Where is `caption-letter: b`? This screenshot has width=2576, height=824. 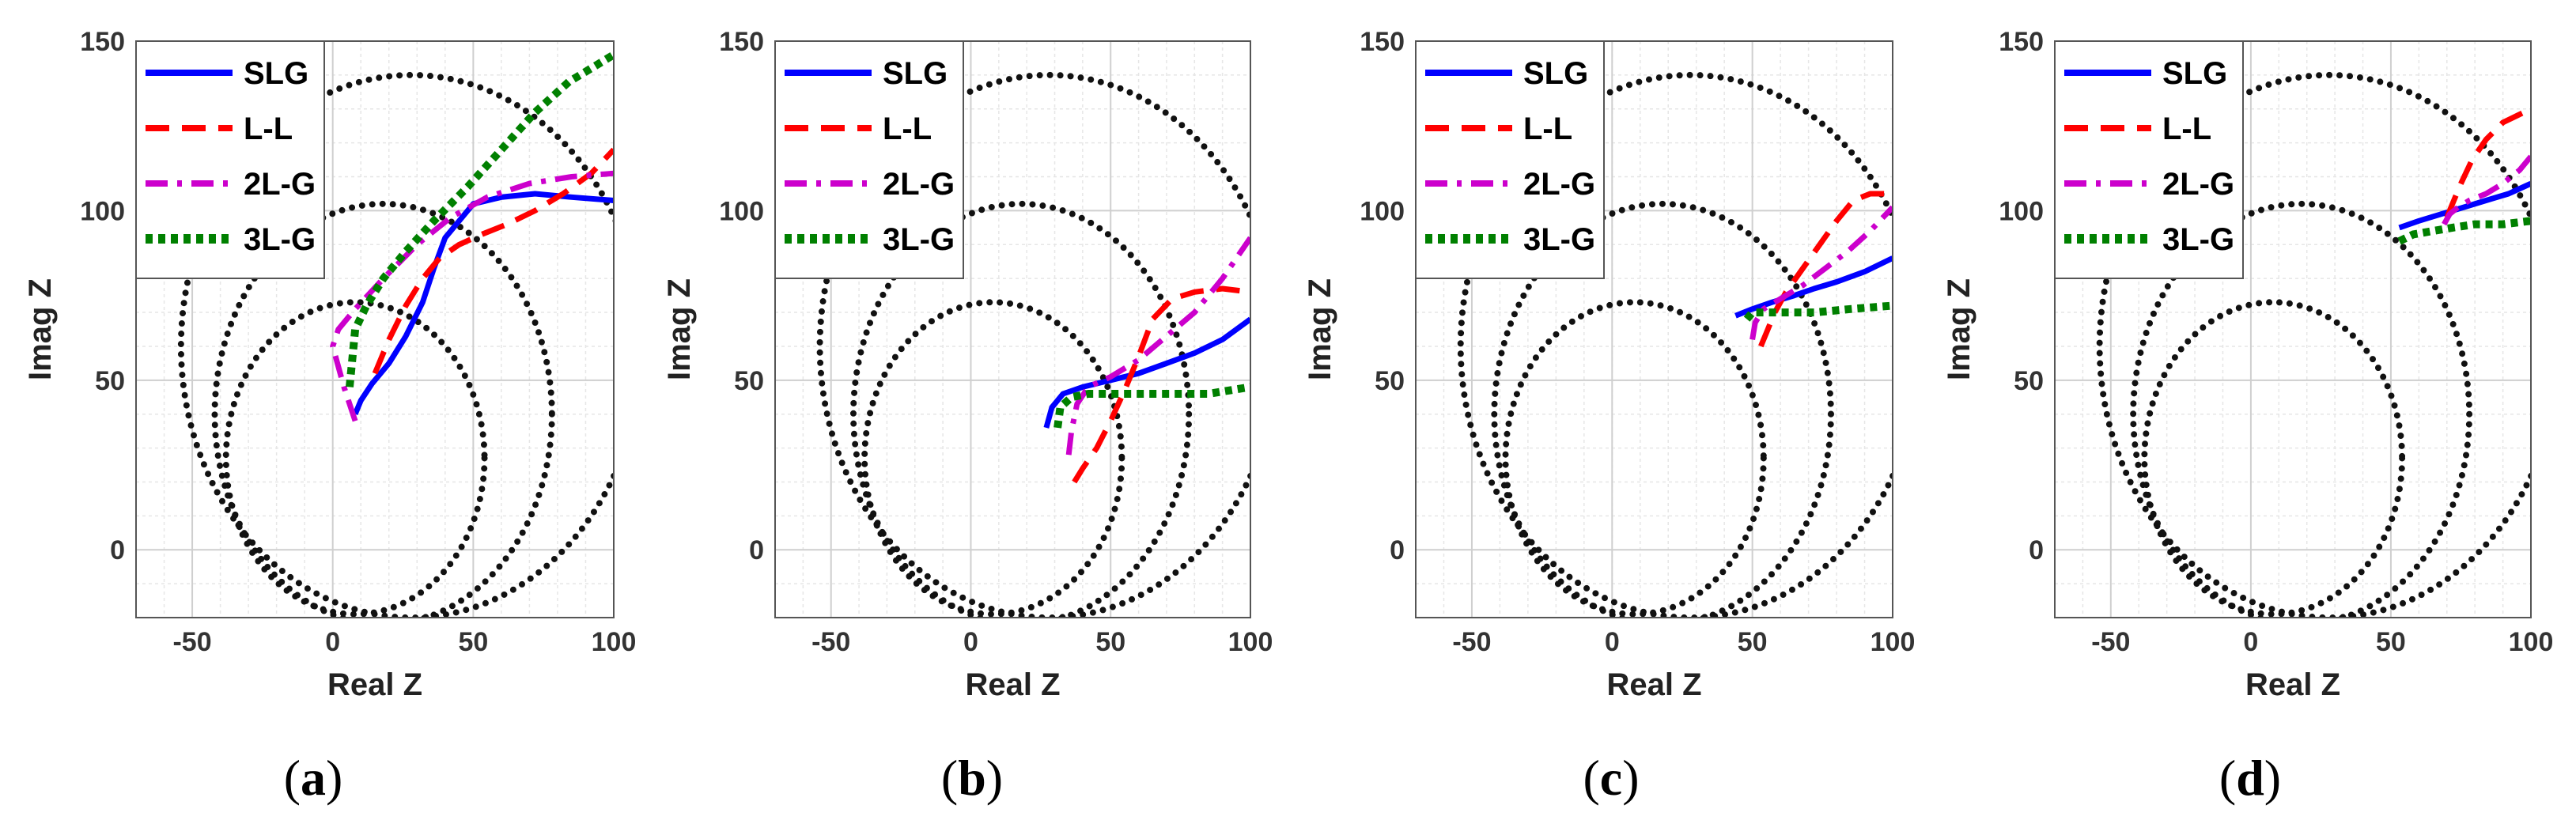 caption-letter: b is located at coordinates (972, 778).